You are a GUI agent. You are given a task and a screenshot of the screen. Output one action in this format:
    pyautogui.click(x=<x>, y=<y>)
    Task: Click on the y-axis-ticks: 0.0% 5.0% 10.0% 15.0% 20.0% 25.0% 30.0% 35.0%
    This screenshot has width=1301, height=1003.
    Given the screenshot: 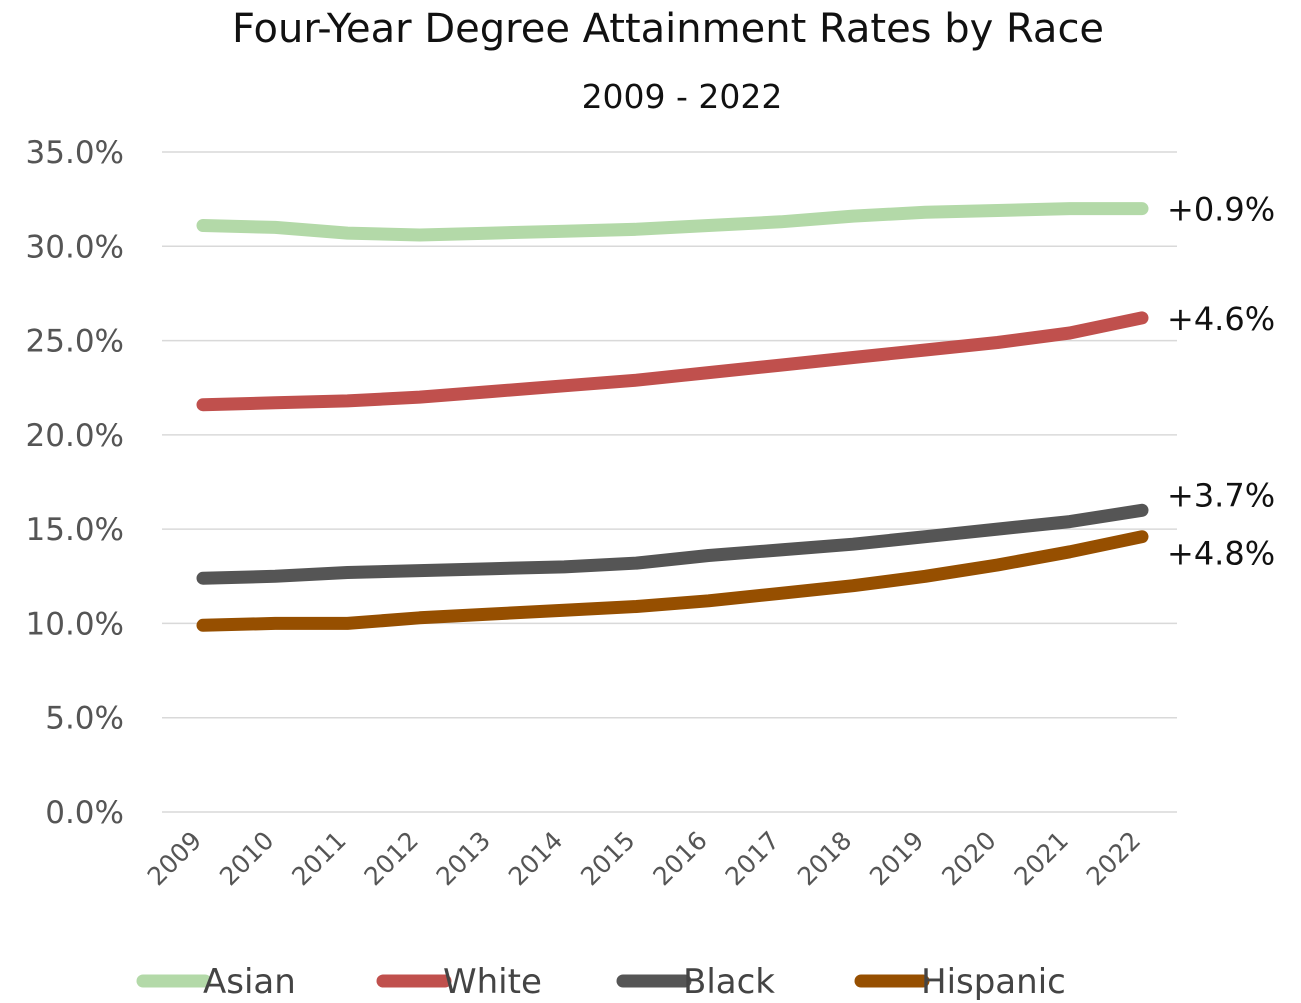 What is the action you would take?
    pyautogui.click(x=75, y=483)
    